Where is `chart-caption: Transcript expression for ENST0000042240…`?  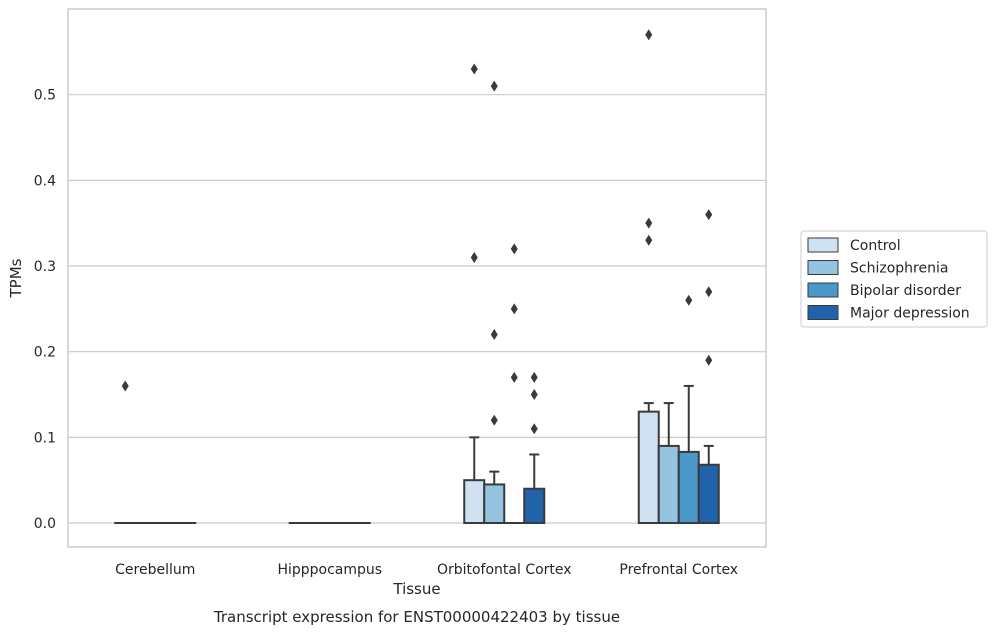 chart-caption: Transcript expression for ENST0000042240… is located at coordinates (416, 617).